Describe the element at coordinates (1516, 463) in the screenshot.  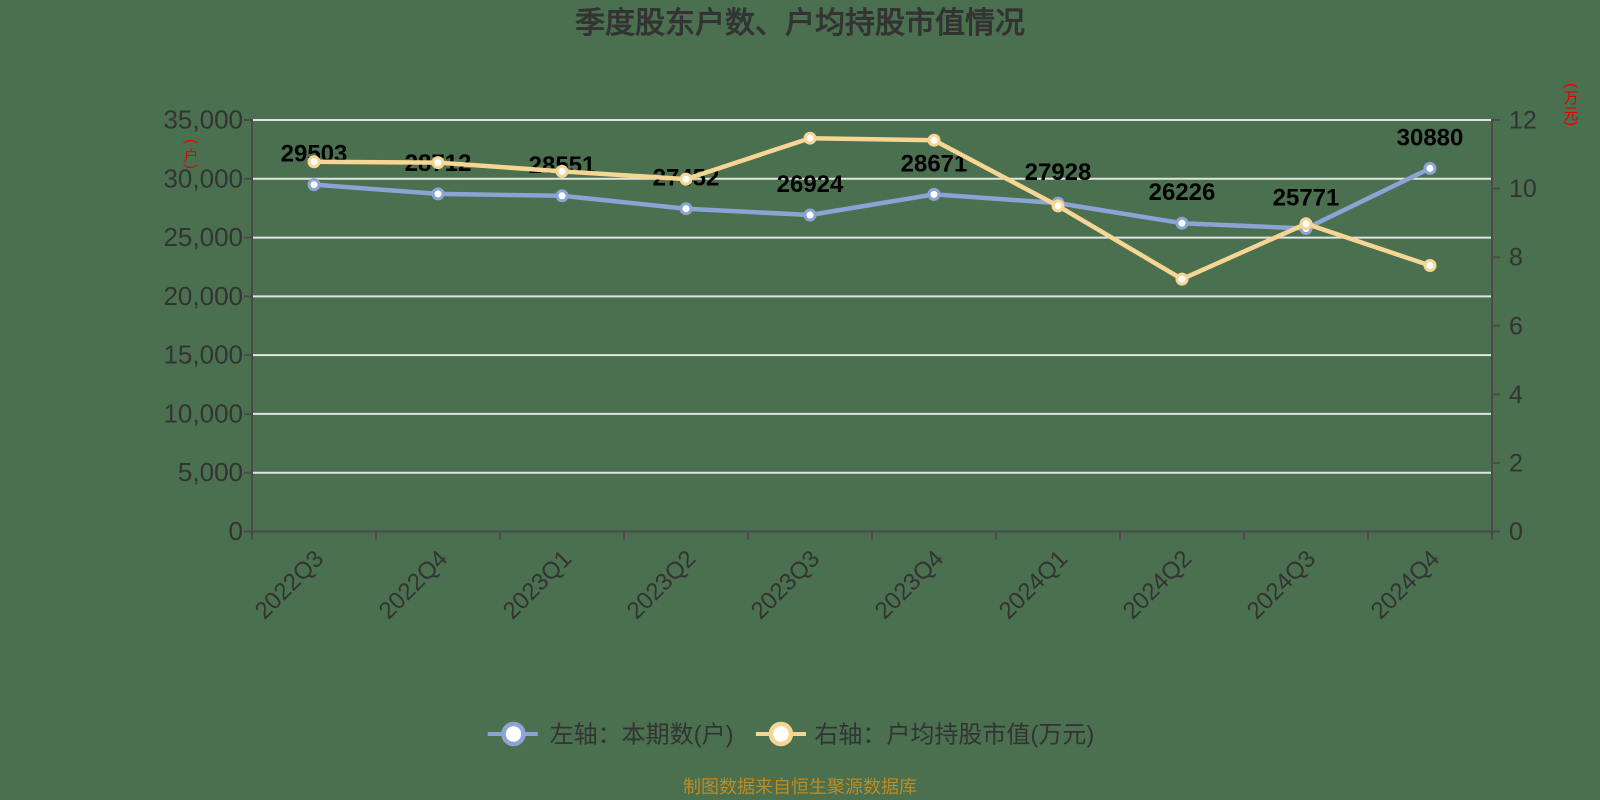
I see `svg-text: 2` at that location.